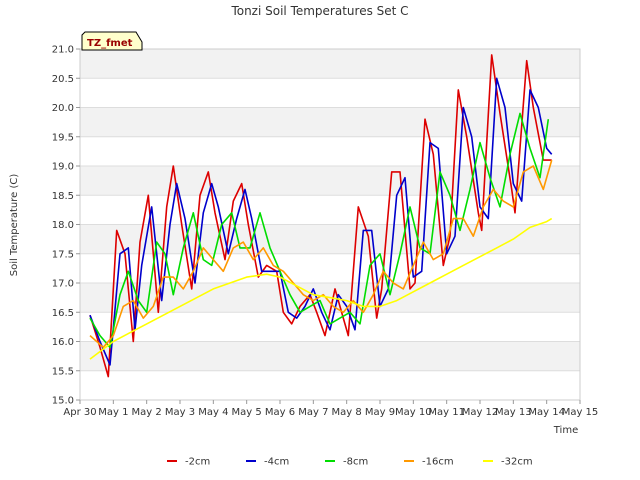  What do you see at coordinates (513, 412) in the screenshot?
I see `x-tick-label: May 13` at bounding box center [513, 412].